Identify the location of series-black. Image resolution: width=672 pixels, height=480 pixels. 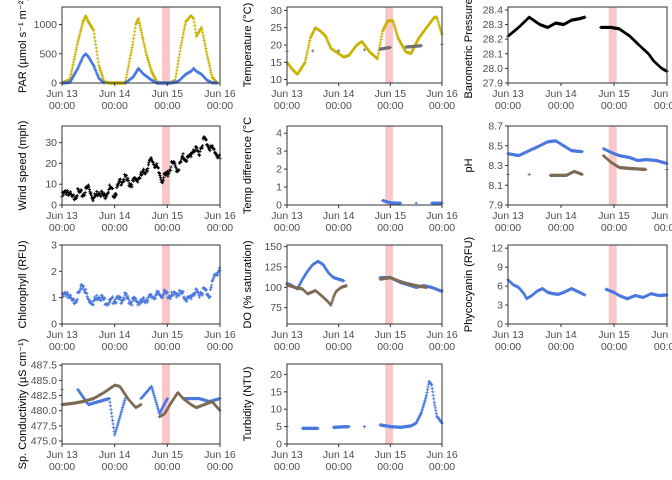
(587, 44).